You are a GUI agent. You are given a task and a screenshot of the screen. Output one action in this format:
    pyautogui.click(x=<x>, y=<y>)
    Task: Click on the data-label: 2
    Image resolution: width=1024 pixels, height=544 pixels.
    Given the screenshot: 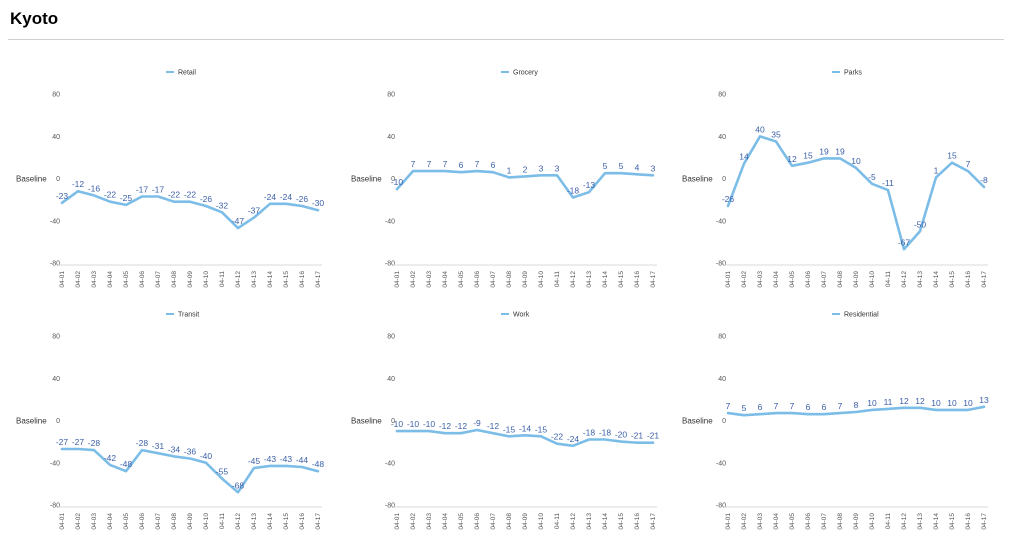 What is the action you would take?
    pyautogui.click(x=525, y=169)
    